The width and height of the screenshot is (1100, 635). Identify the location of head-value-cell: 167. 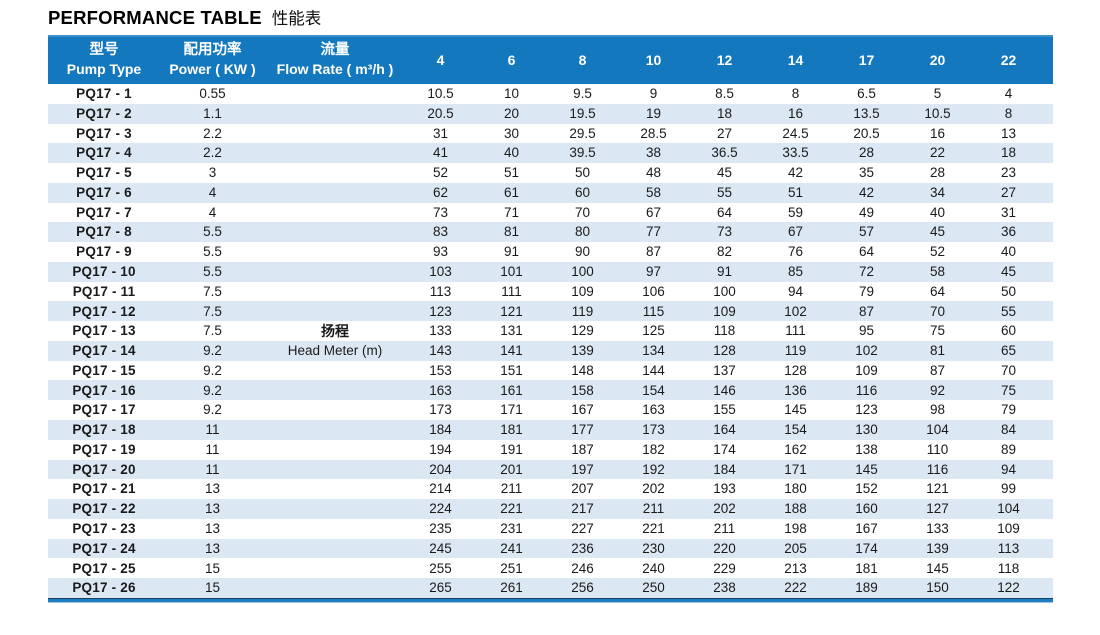
(582, 410).